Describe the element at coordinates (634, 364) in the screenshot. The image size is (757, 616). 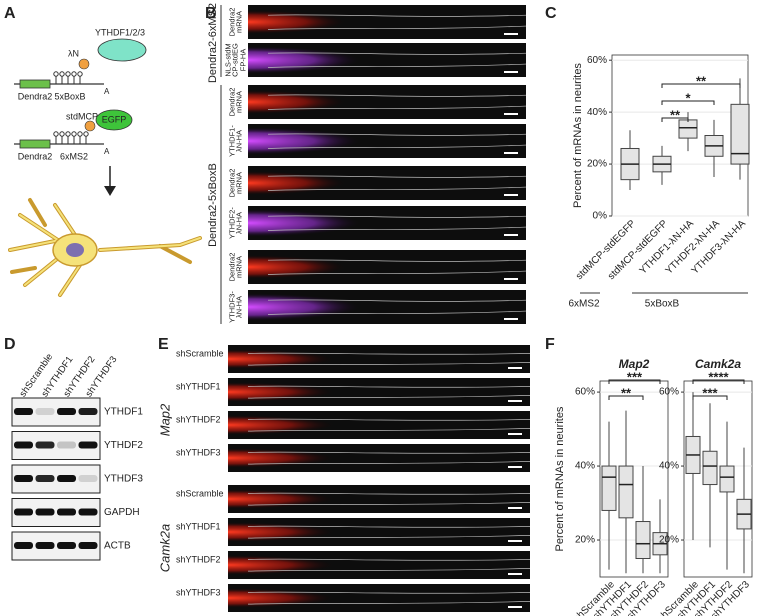
I see `chart-title: Map2` at that location.